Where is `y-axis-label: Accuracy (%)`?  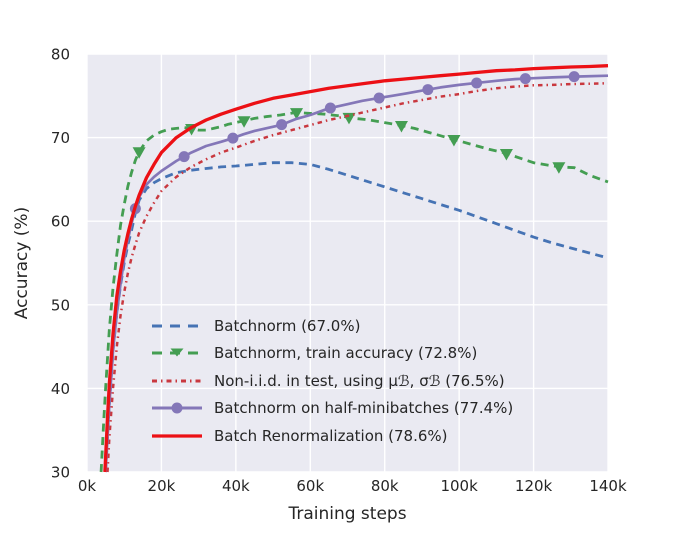
y-axis-label: Accuracy (%) is located at coordinates (22, 263).